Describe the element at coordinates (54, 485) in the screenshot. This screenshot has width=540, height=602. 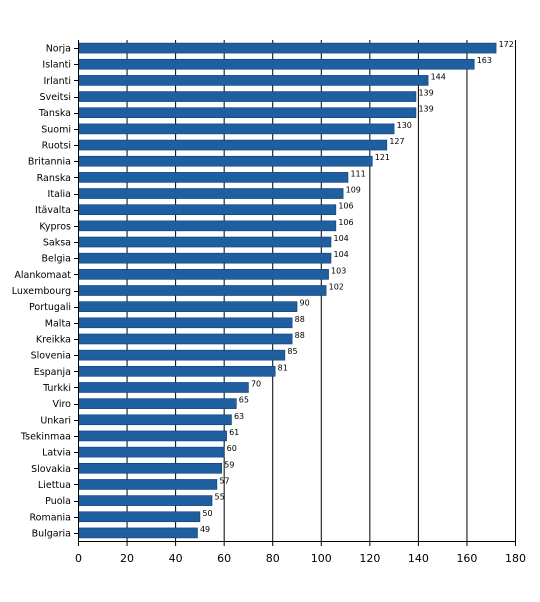
I see `category-label-27: Liettua` at that location.